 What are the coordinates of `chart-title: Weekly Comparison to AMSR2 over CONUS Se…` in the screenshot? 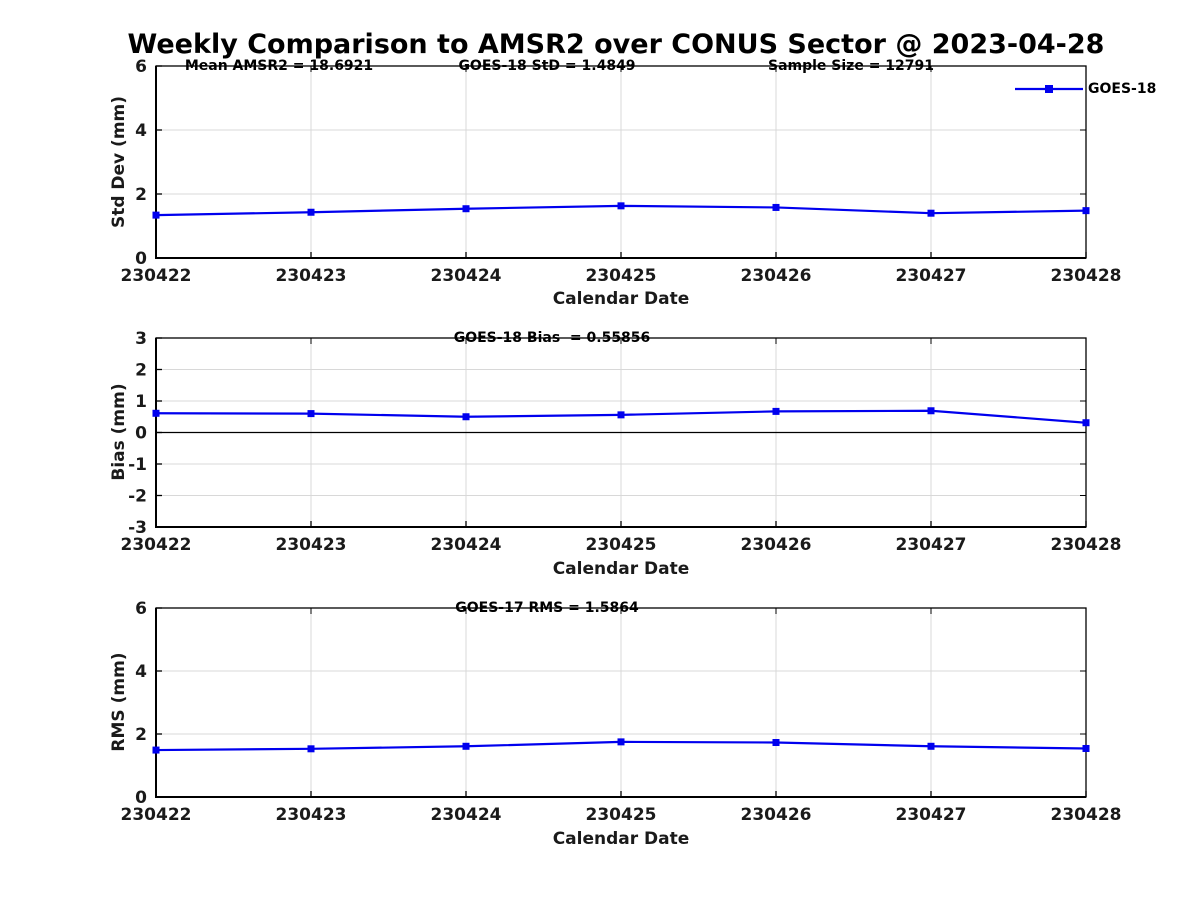 It's located at (616, 44).